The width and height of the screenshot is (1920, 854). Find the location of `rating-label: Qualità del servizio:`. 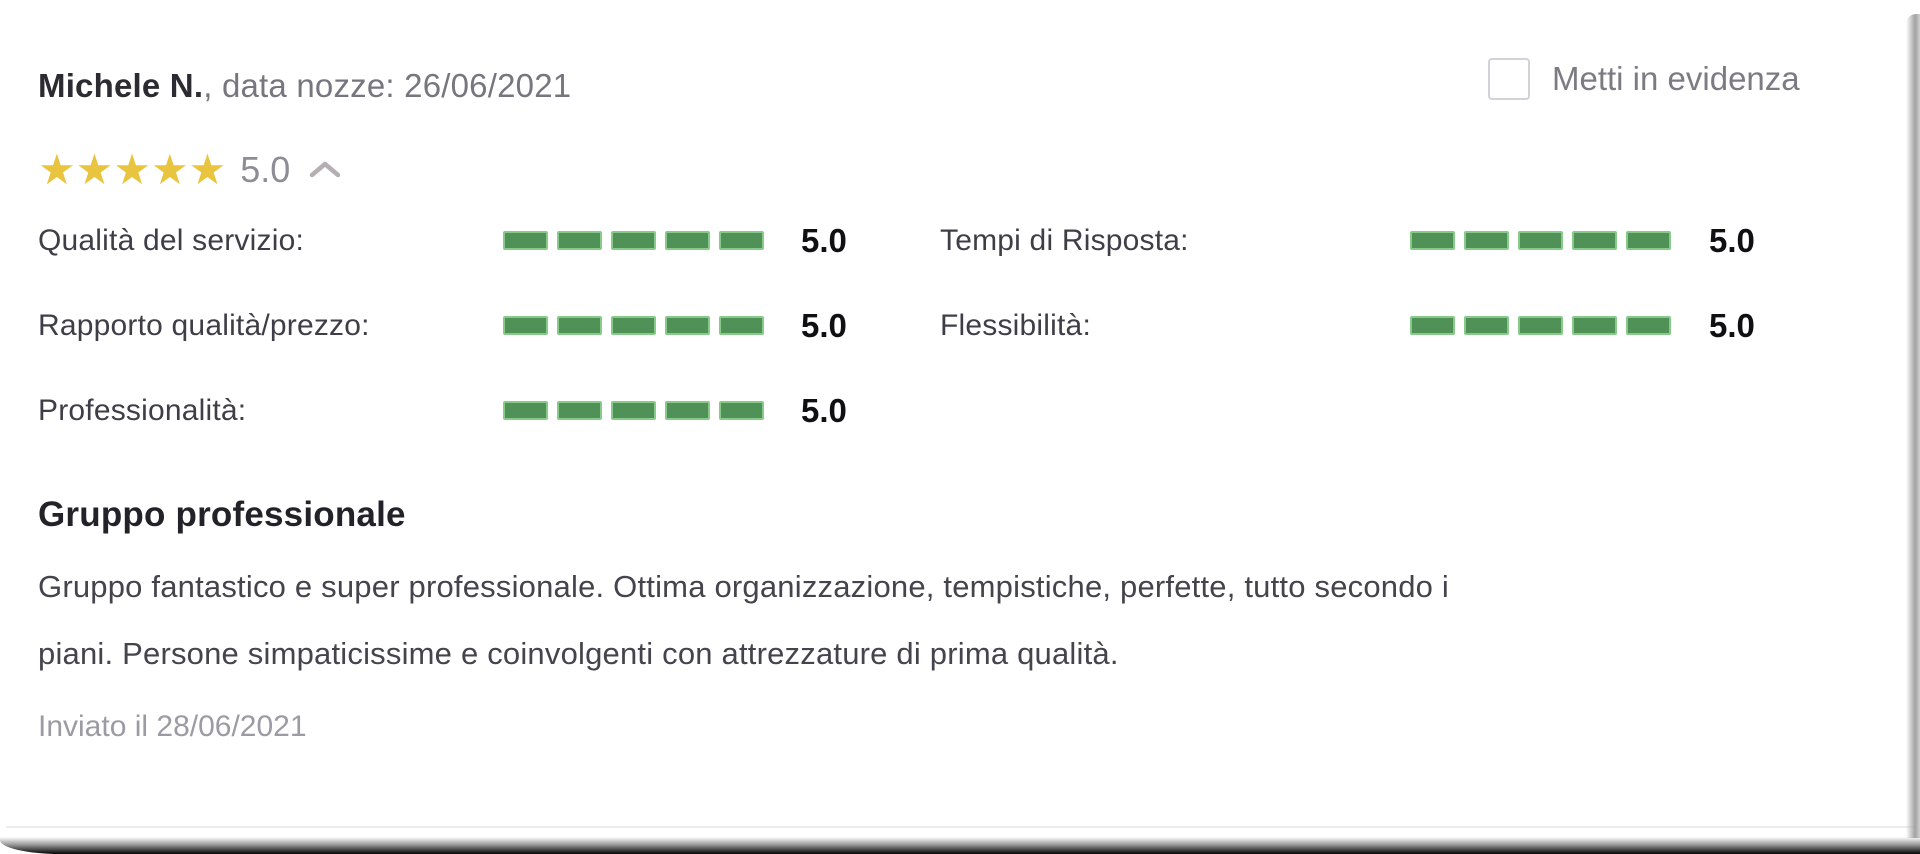

rating-label: Qualità del servizio: is located at coordinates (171, 240).